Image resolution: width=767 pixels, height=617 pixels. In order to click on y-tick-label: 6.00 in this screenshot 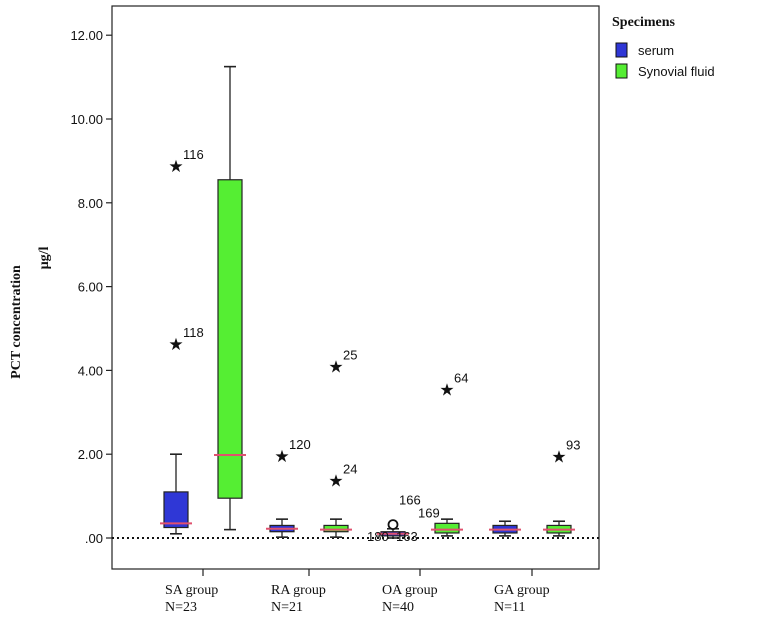, I will do `click(90, 287)`.